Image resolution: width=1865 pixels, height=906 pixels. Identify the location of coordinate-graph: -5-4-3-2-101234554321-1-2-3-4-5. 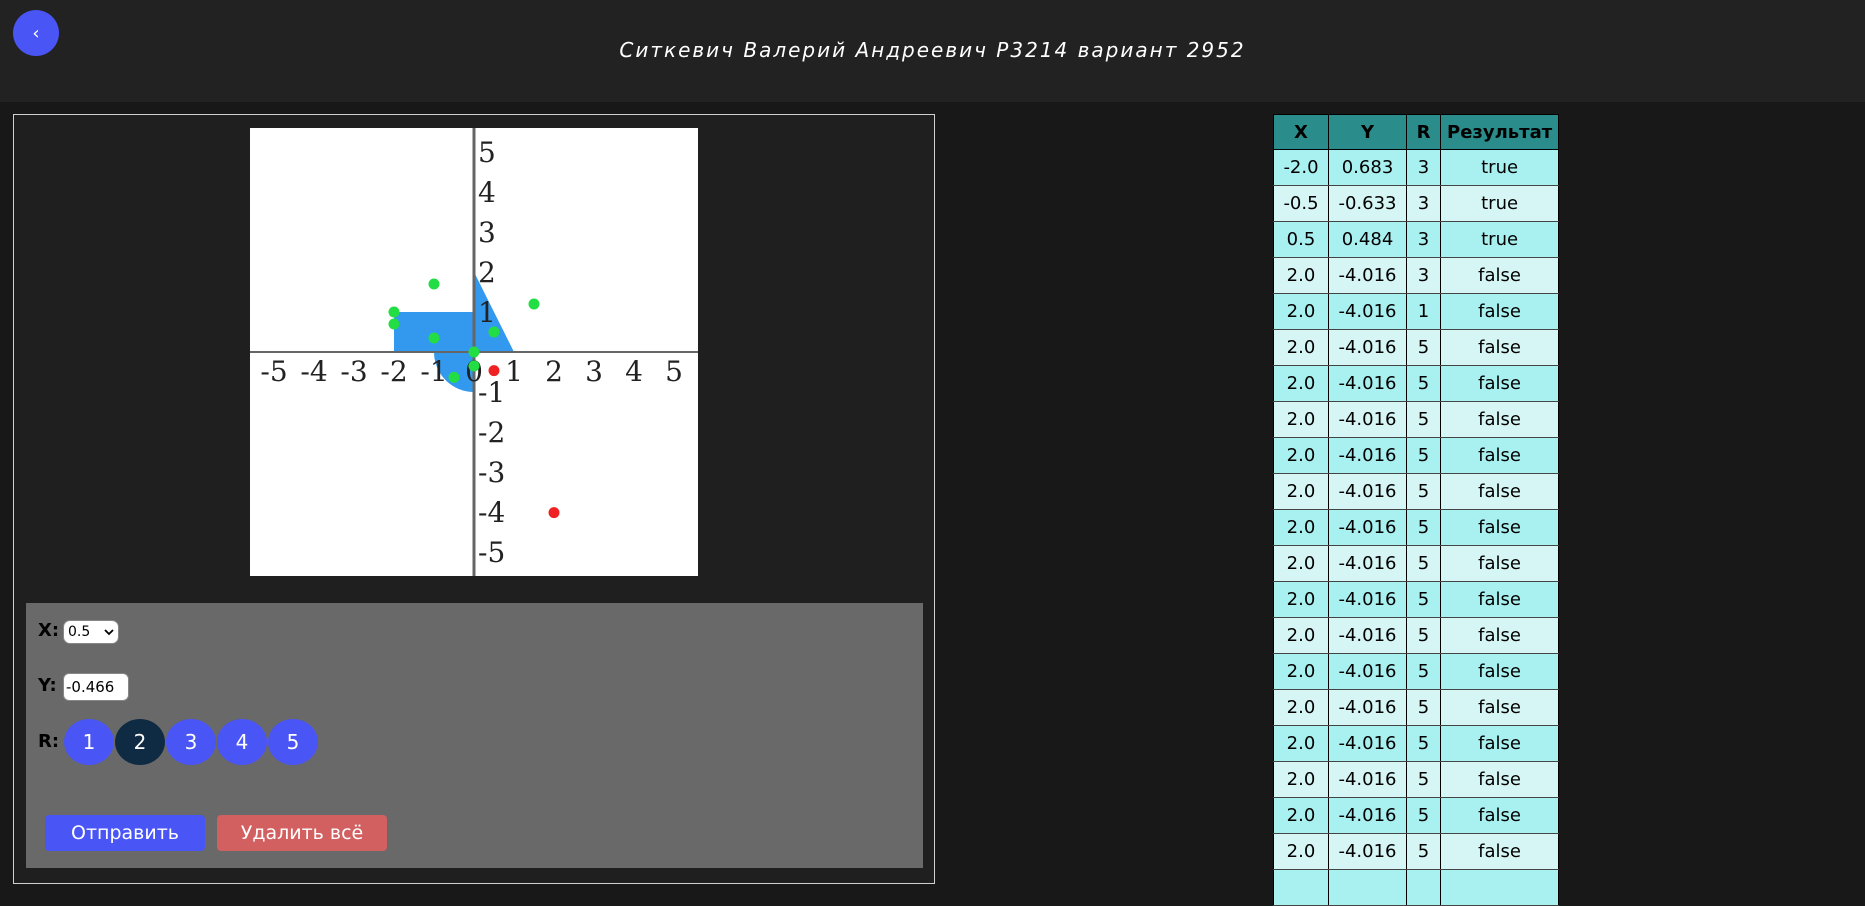
(474, 352).